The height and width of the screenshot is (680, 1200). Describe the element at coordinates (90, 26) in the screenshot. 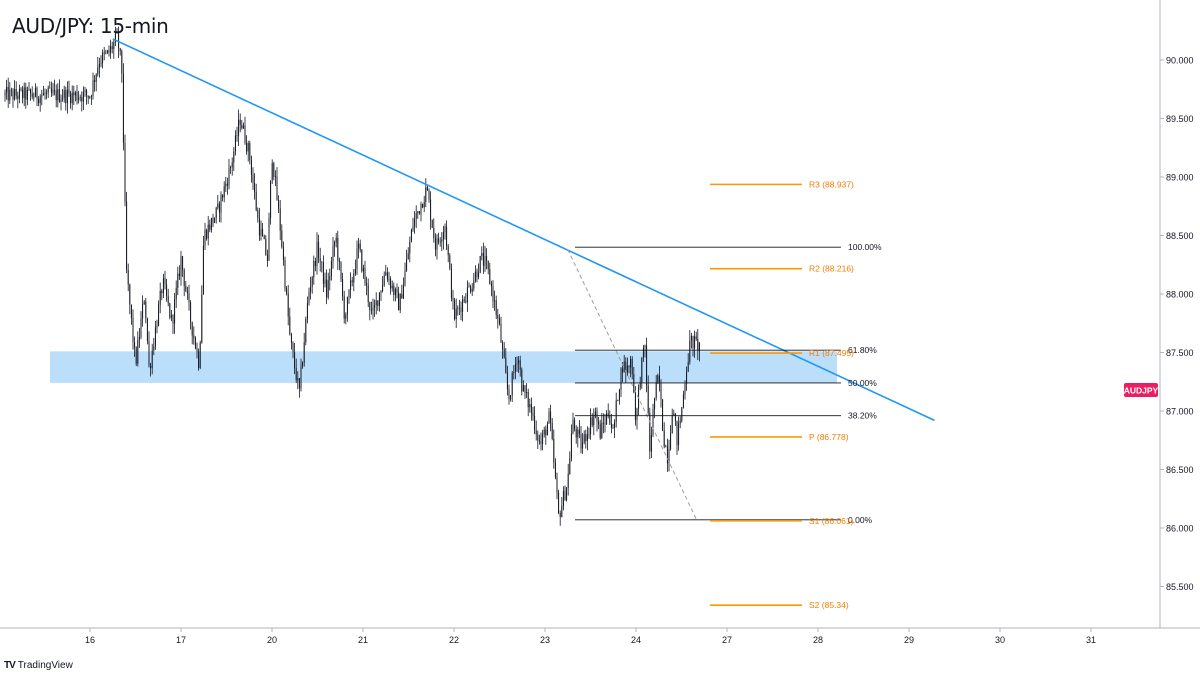

I see `chart-title: AUD/JPY: 15-min` at that location.